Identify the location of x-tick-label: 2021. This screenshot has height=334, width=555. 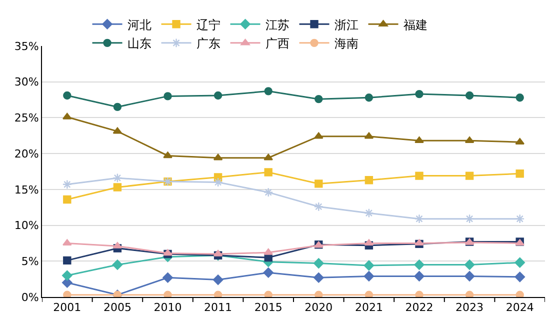
(368, 307).